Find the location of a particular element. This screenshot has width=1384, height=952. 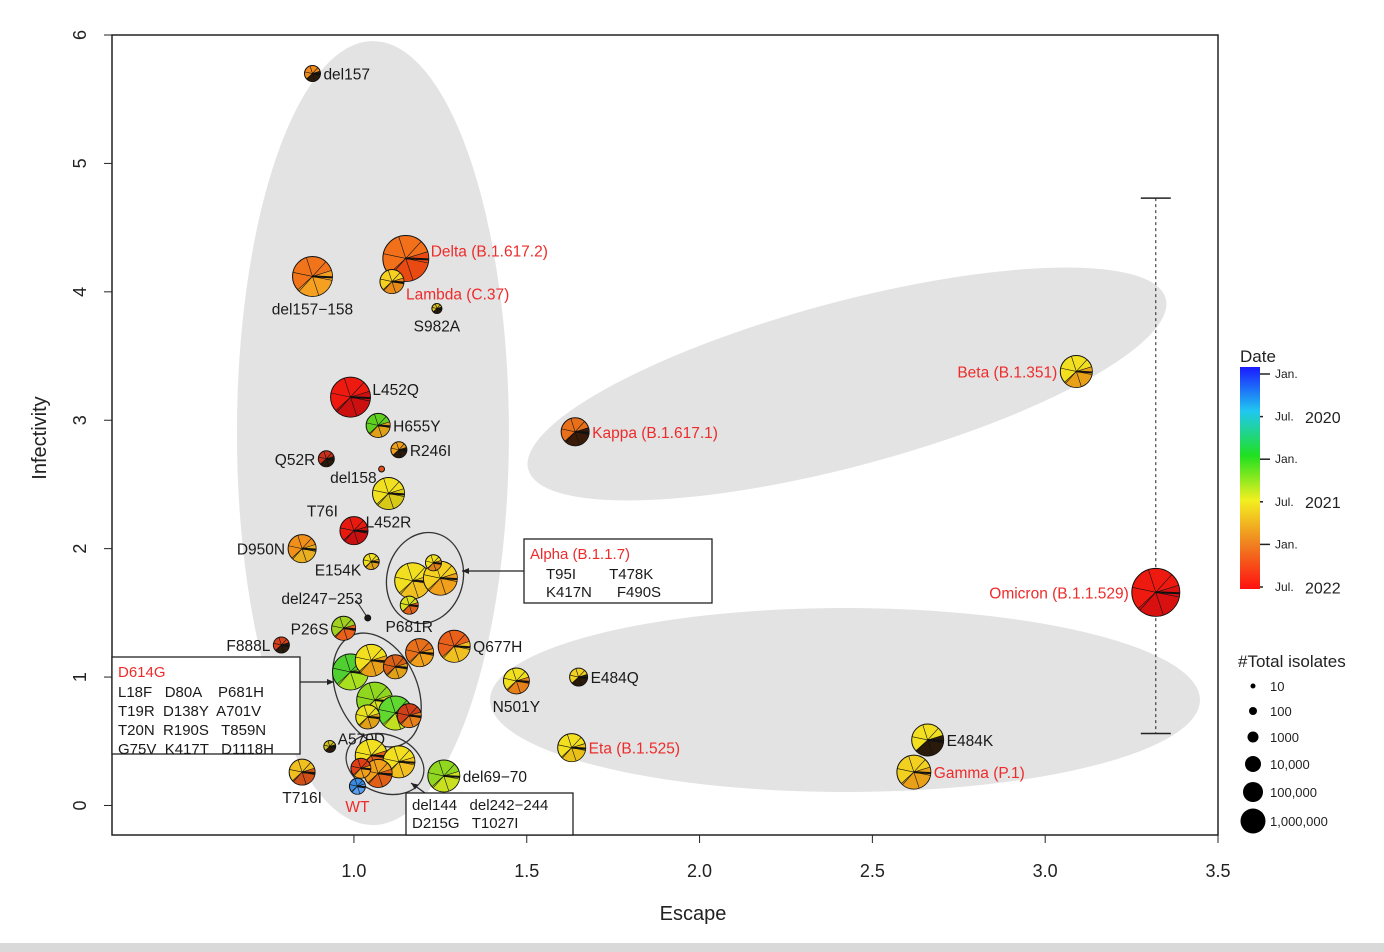

cluster-ellipse-lower-right is located at coordinates (845, 700).